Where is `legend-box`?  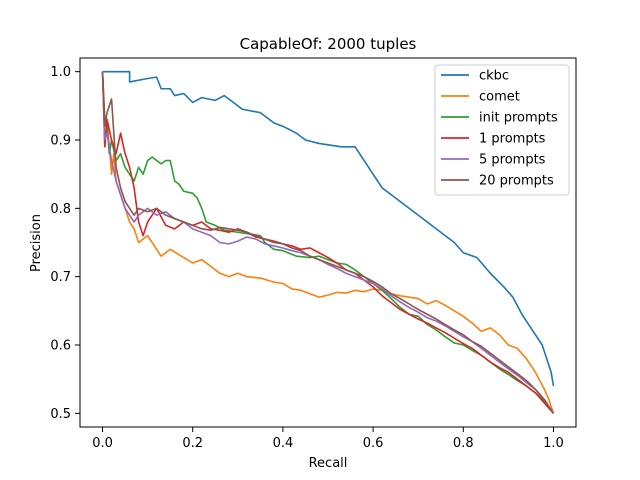
legend-box is located at coordinates (502, 130).